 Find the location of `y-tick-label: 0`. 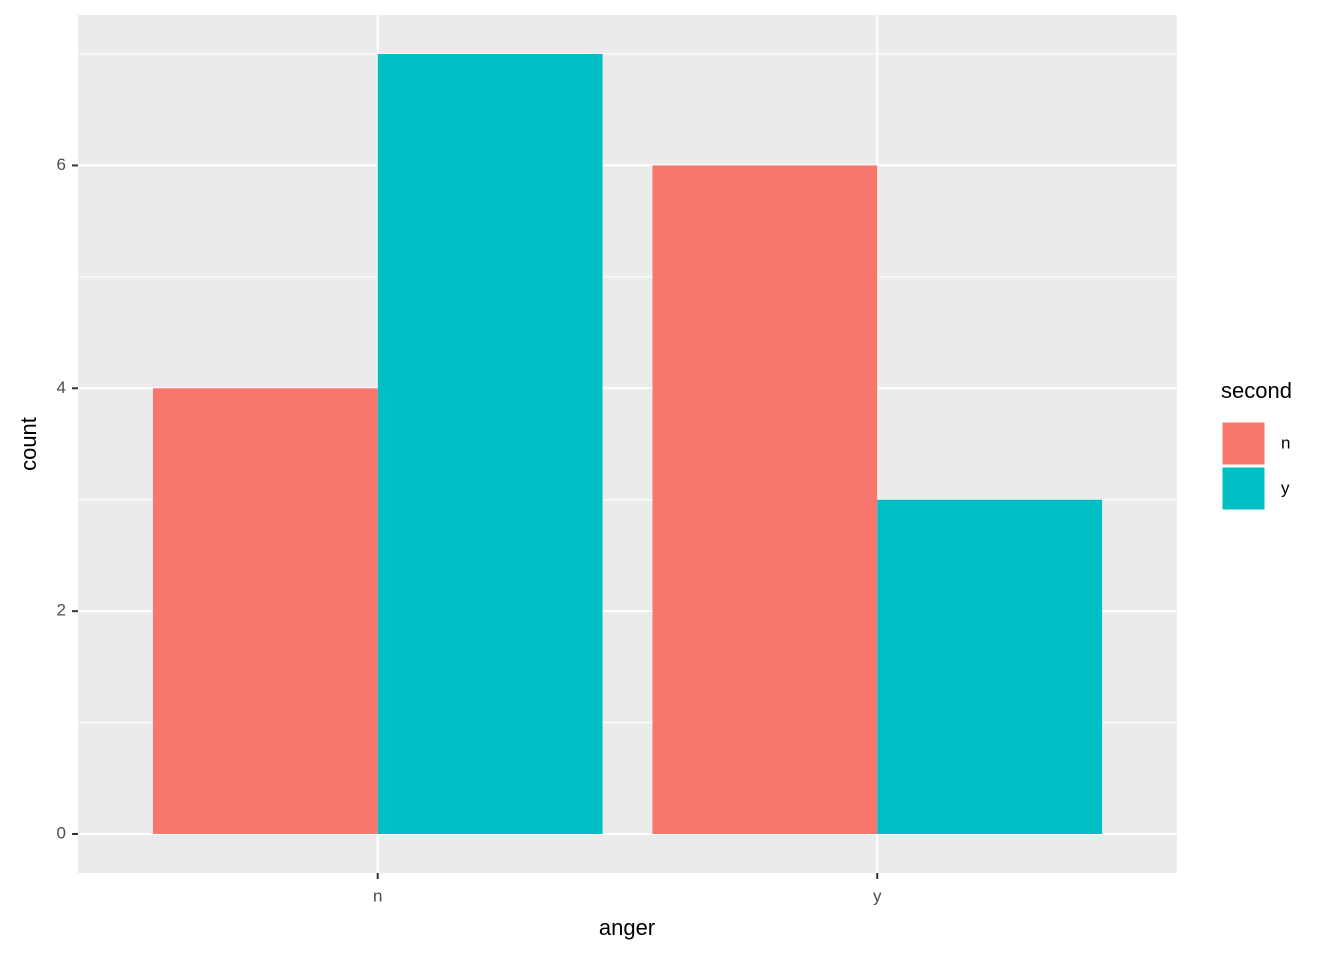

y-tick-label: 0 is located at coordinates (61, 832).